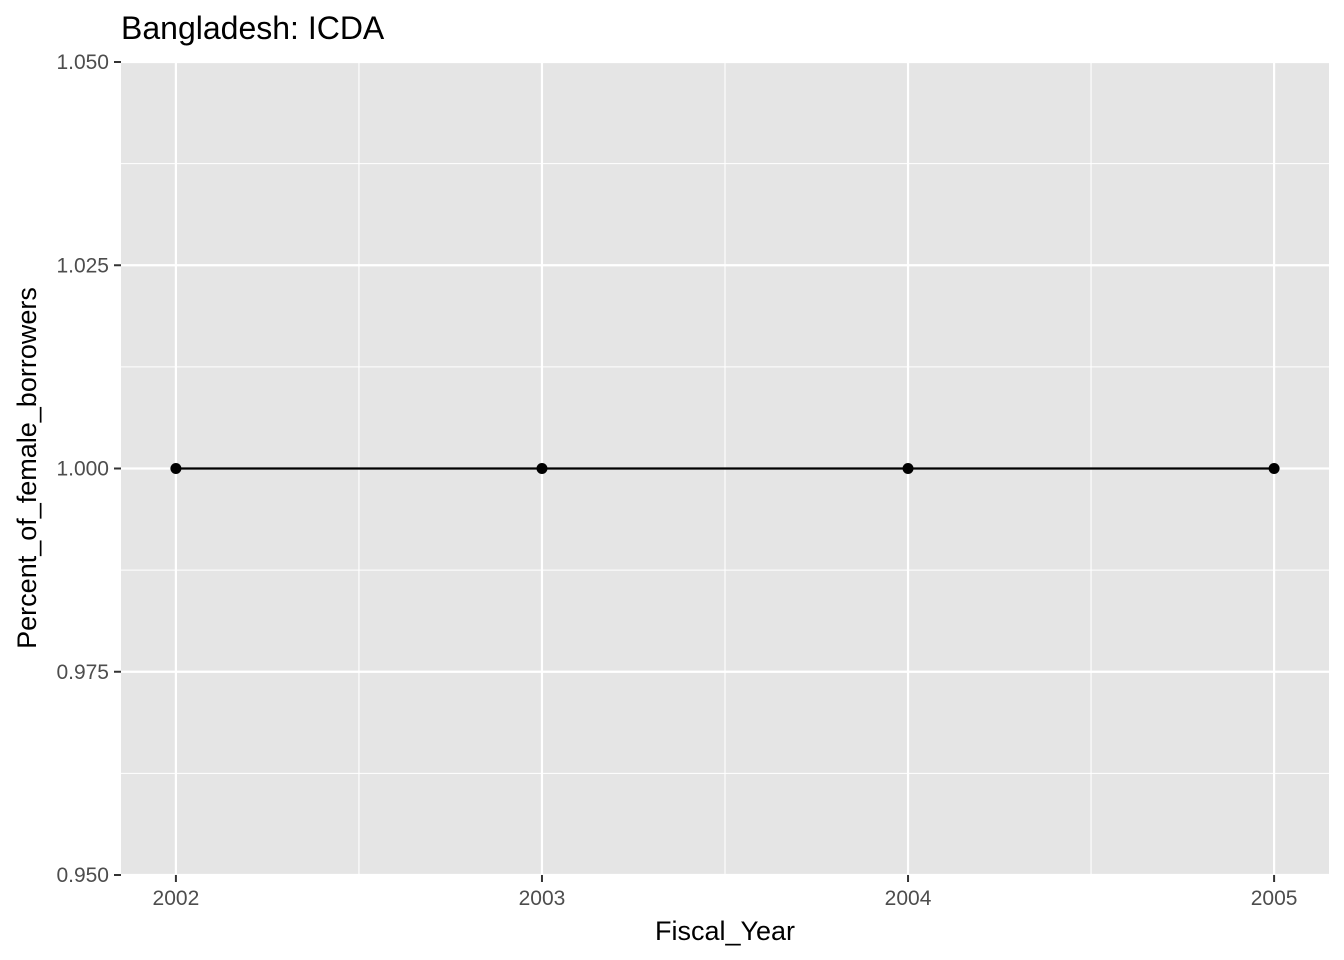  I want to click on chart-title: Bangladesh: ICDA, so click(253, 28).